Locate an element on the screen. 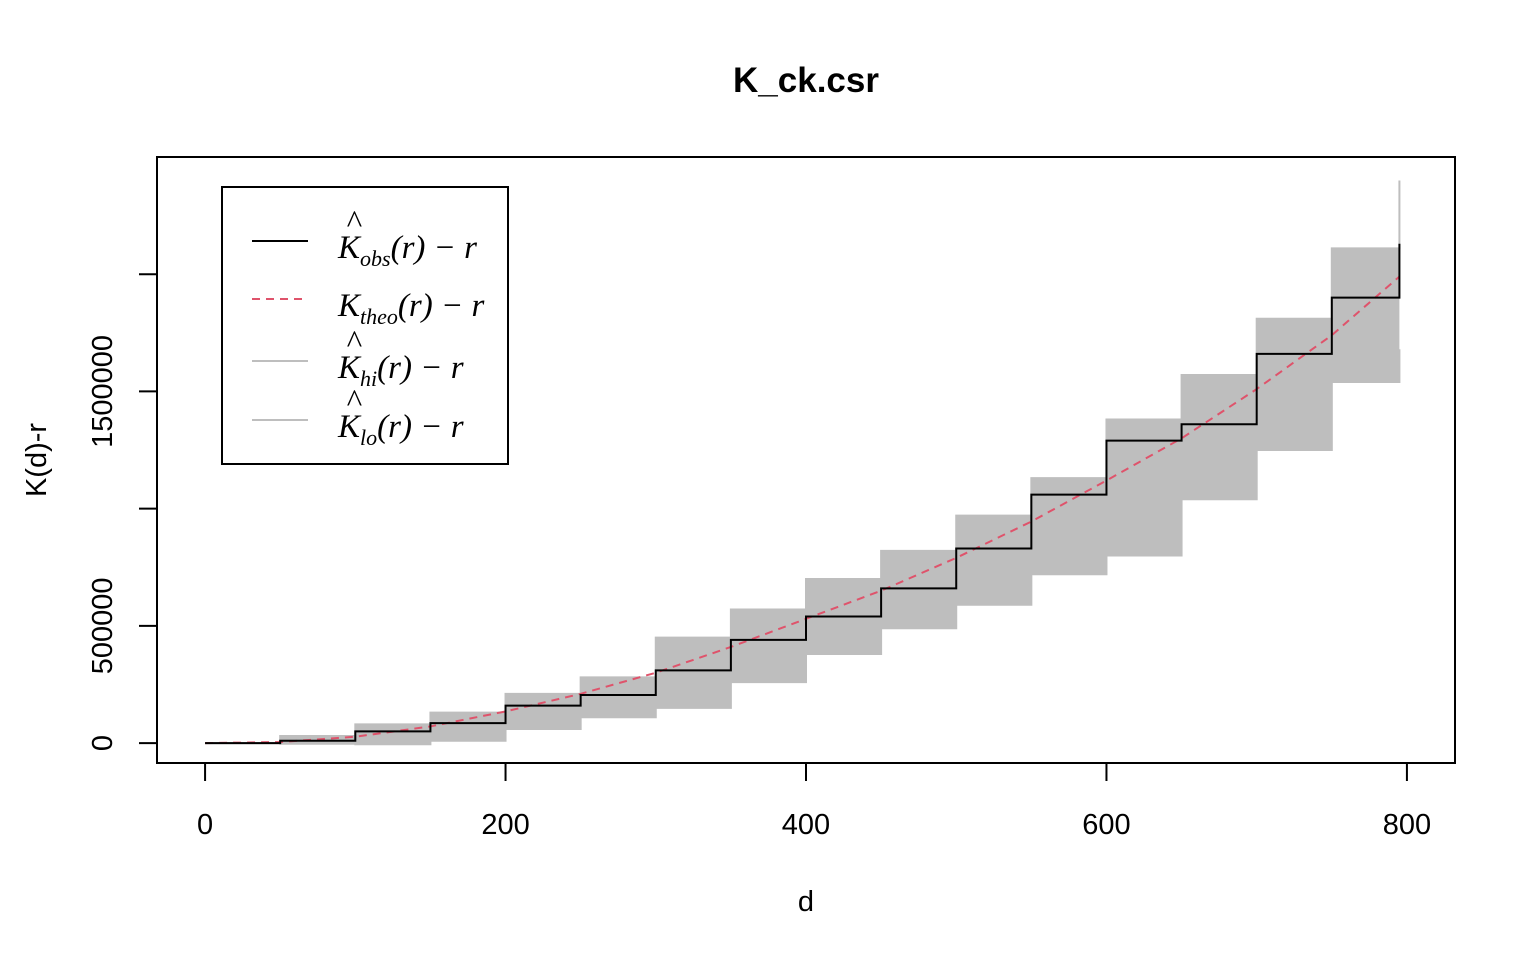  legend-box is located at coordinates (365, 325).